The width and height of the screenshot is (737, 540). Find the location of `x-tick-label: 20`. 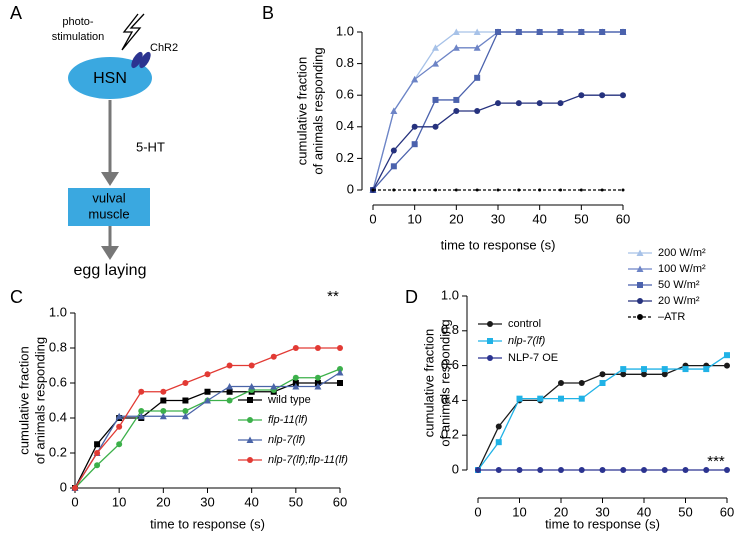

x-tick-label: 20 is located at coordinates (456, 218).